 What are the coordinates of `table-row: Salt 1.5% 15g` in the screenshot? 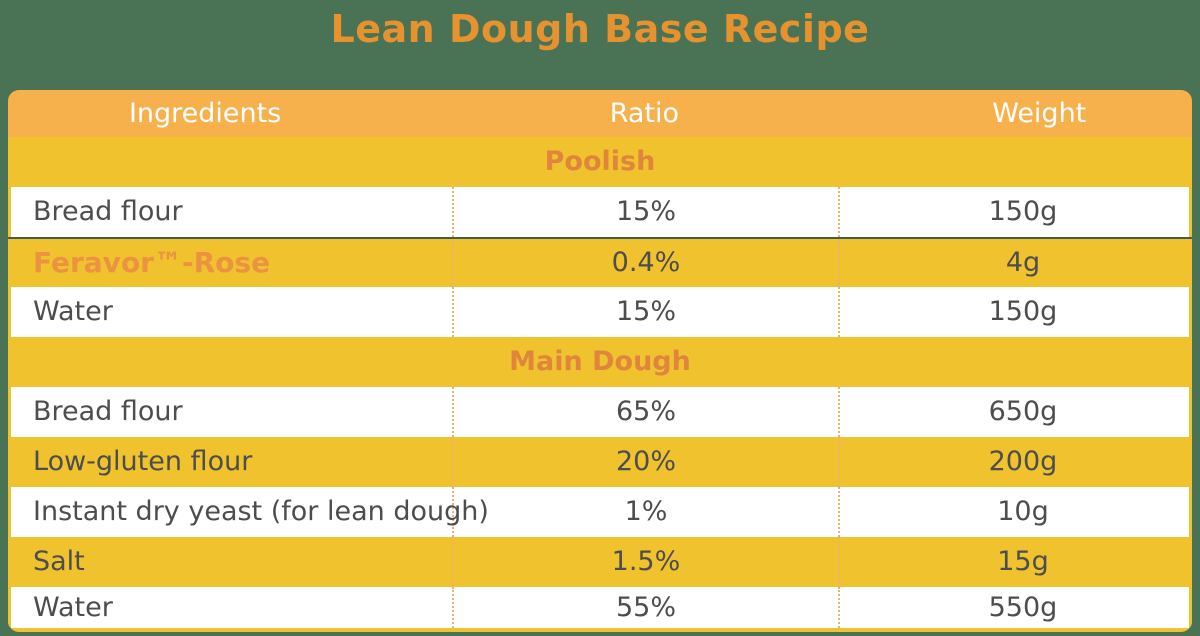 It's located at (600, 561).